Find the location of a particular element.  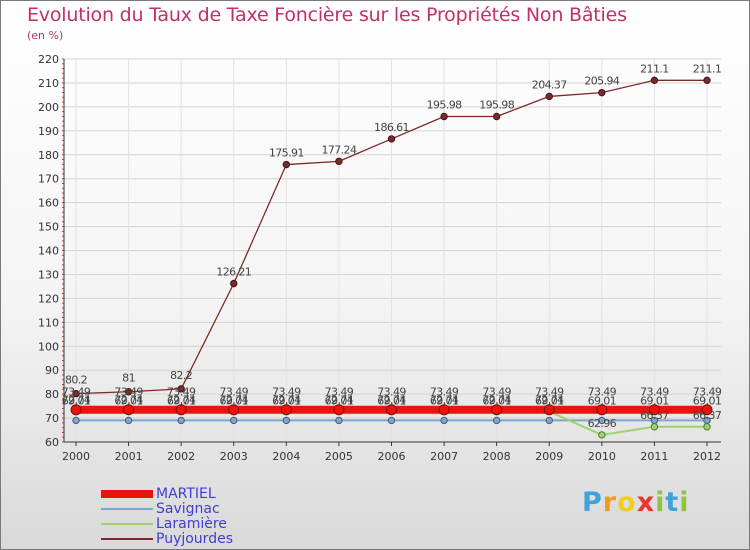

x-tick-label: 2001 is located at coordinates (129, 456).